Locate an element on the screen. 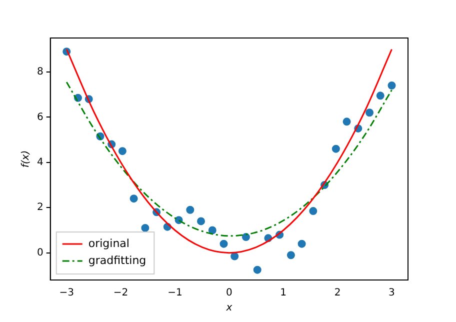 The height and width of the screenshot is (322, 456). x-tick-label: −3 is located at coordinates (66, 293).